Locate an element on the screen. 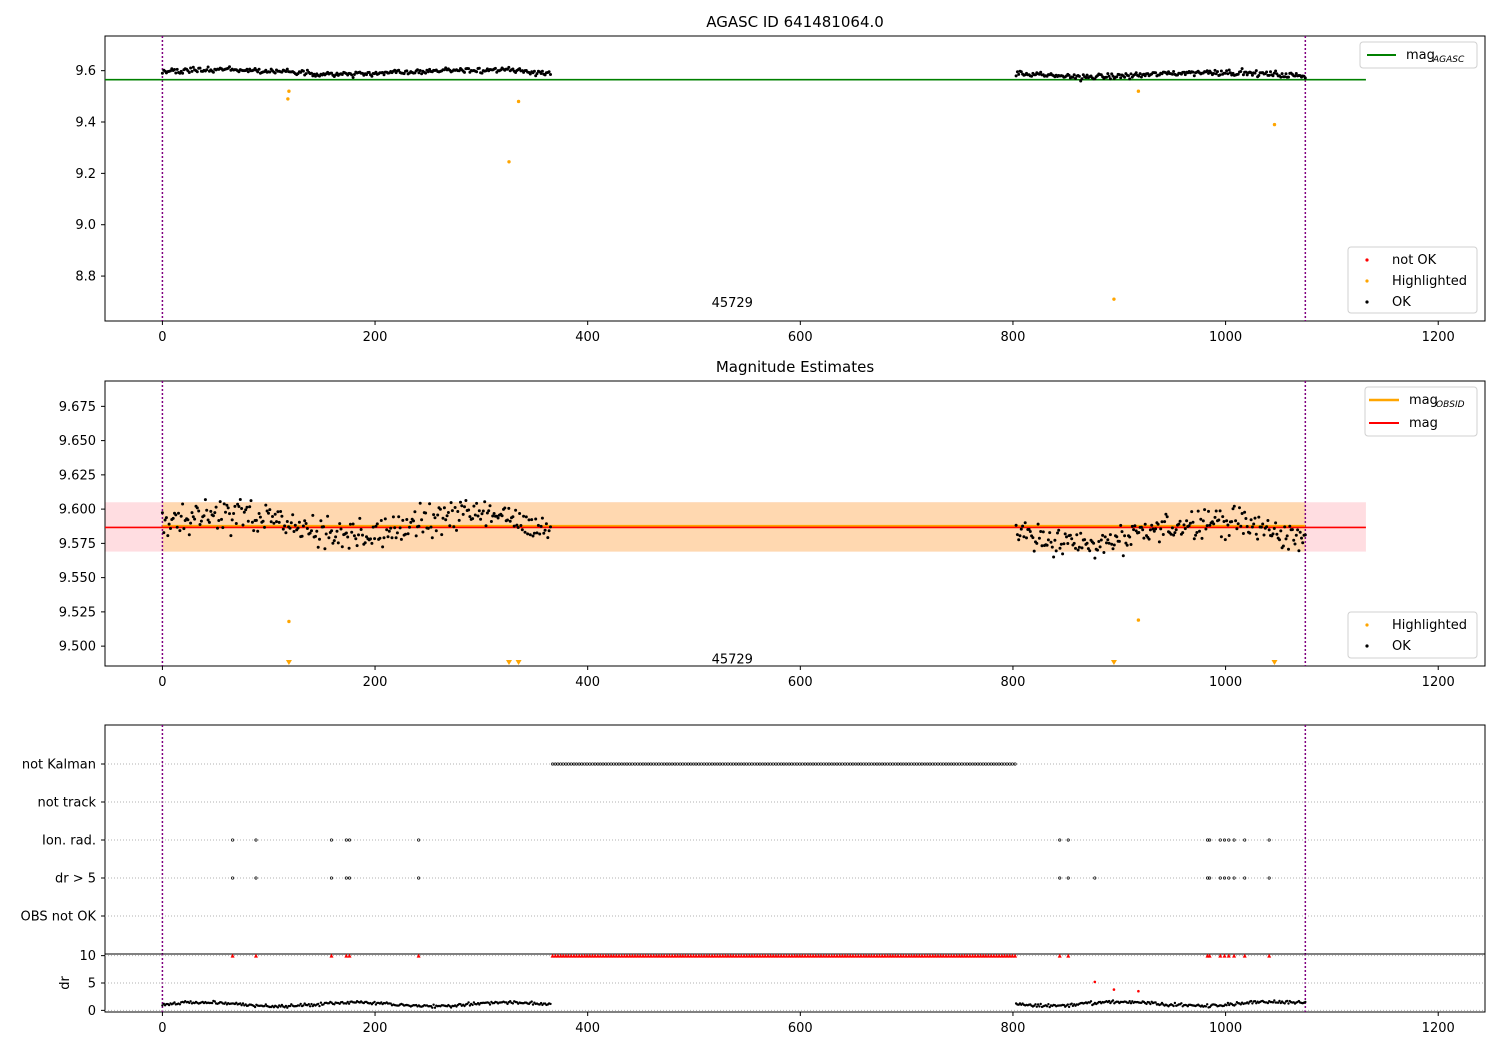 Image resolution: width=1500 pixels, height=1050 pixels. magnitude-xtick-label: 800 is located at coordinates (1013, 682).